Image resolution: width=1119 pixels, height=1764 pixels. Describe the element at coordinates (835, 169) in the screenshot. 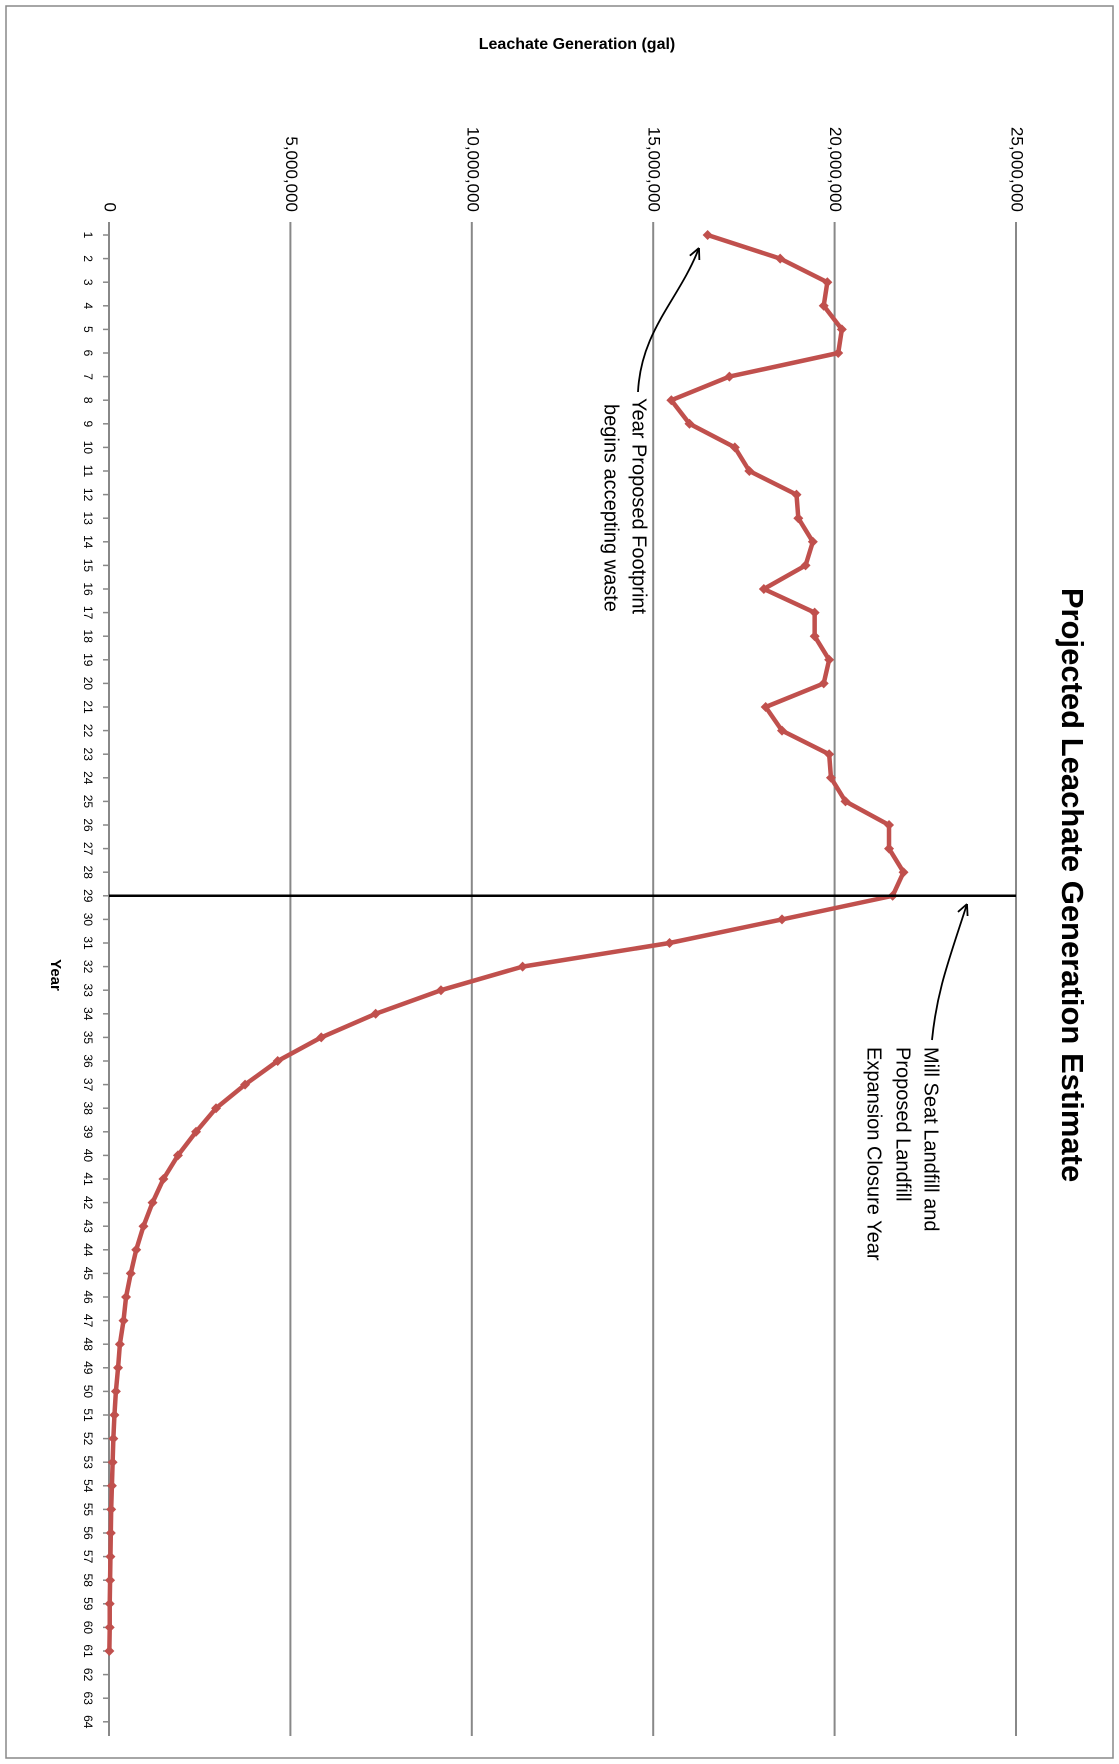

I see `y-tick-label: 20,000,000` at that location.